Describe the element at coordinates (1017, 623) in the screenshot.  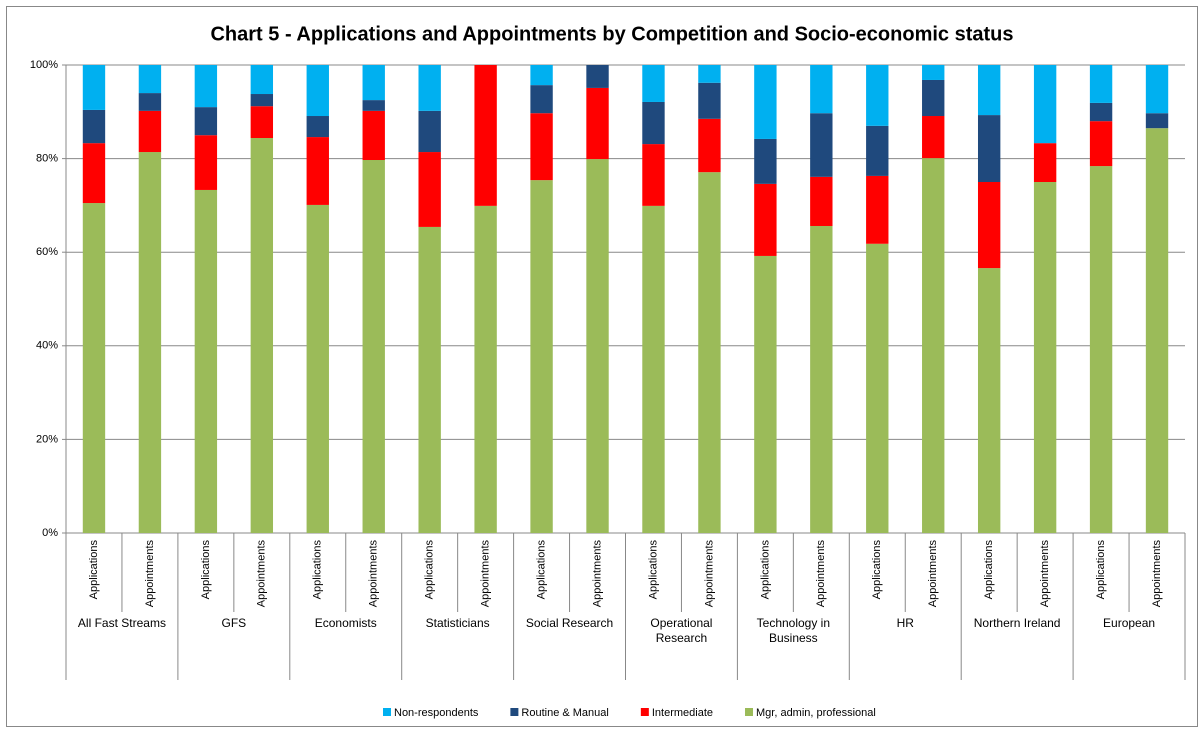
I see `group-label: Northern Ireland` at that location.